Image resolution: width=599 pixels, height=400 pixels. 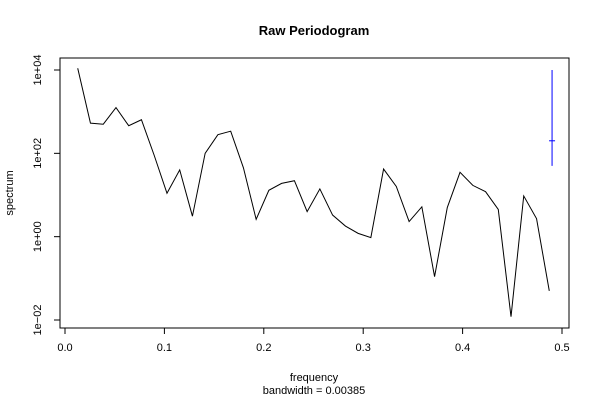 I want to click on x-axis: 0.0 0.1 0.2 0.3 0.4 0.5, so click(x=313, y=341).